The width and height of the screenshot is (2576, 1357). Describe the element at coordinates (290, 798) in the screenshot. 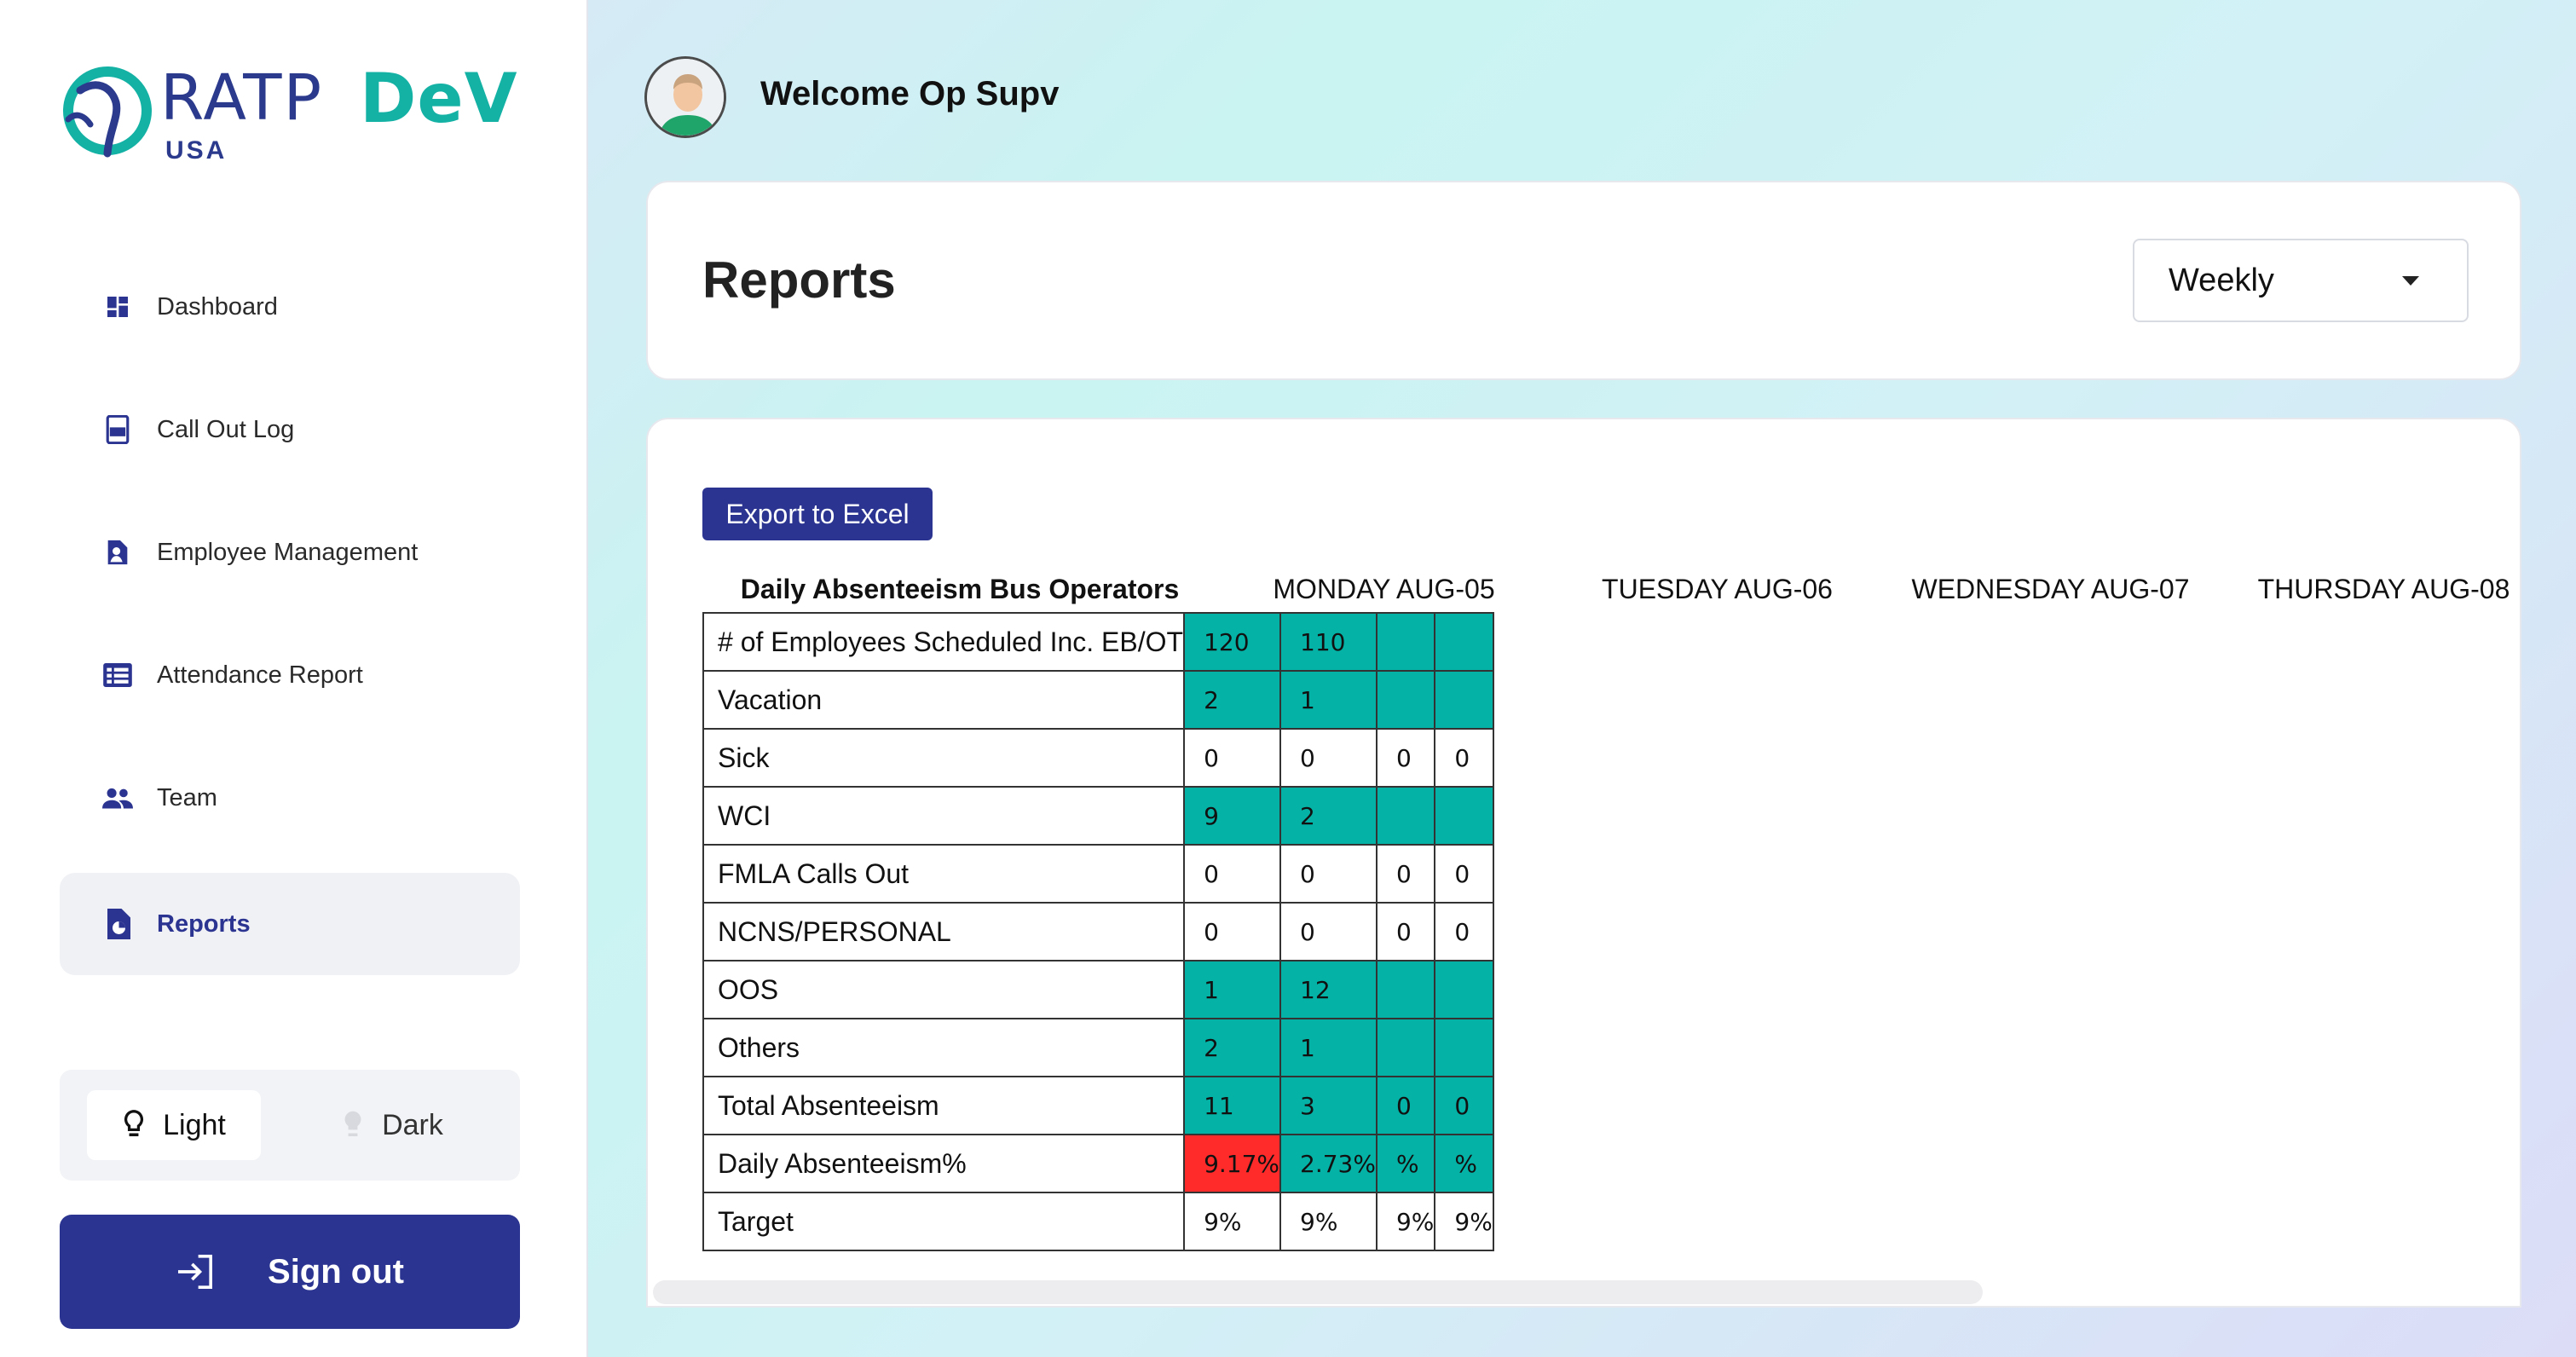

I see `sidebar-item-team: Team` at that location.